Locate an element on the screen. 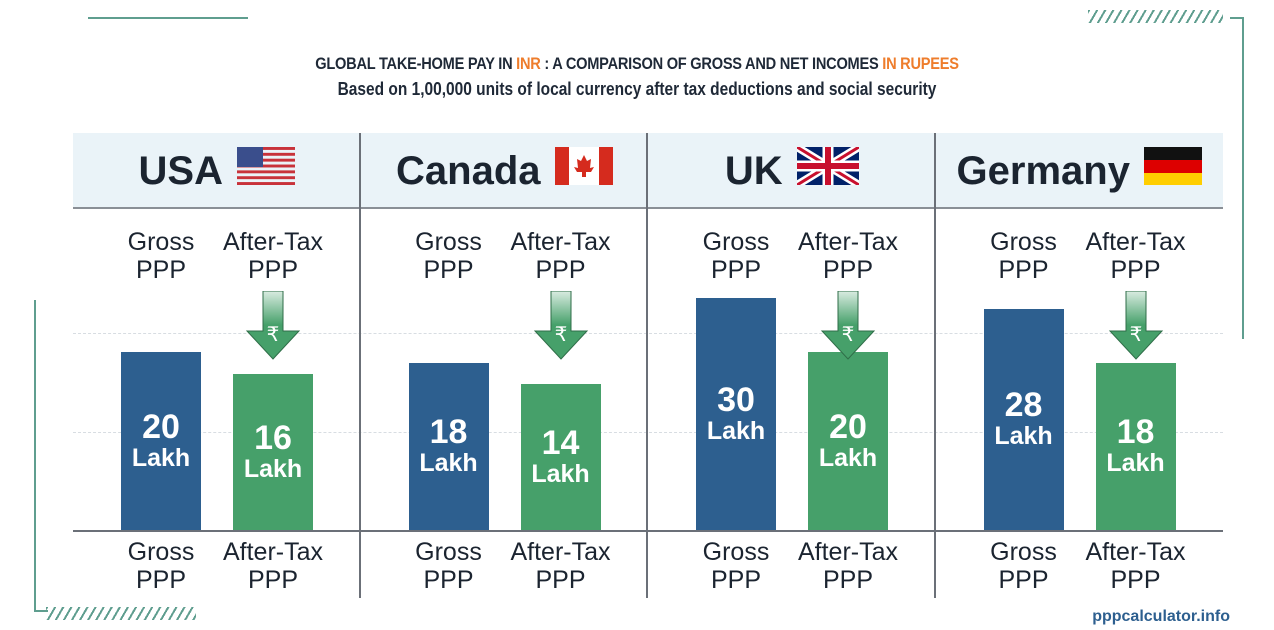 This screenshot has height=630, width=1274. canada-flag-icon is located at coordinates (583, 171).